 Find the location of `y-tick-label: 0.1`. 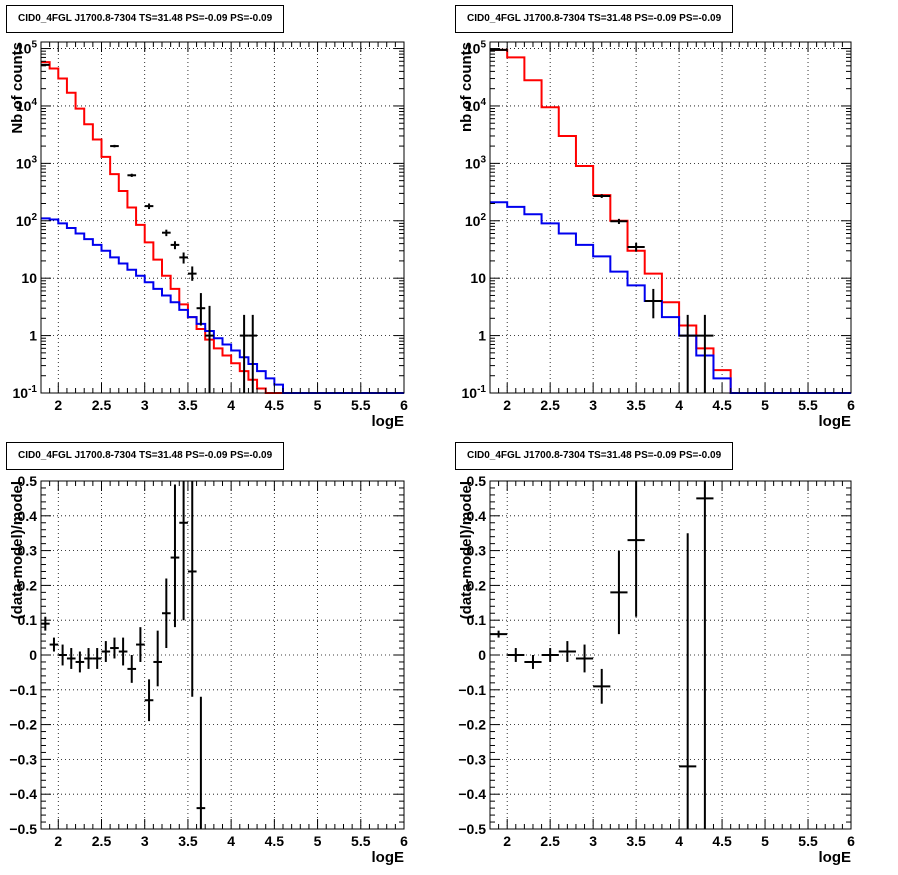

y-tick-label: 0.1 is located at coordinates (477, 620).